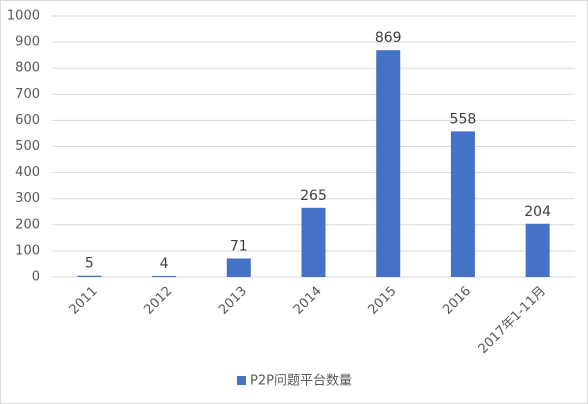 This screenshot has height=404, width=588. I want to click on y-tick-label: 400, so click(27, 172).